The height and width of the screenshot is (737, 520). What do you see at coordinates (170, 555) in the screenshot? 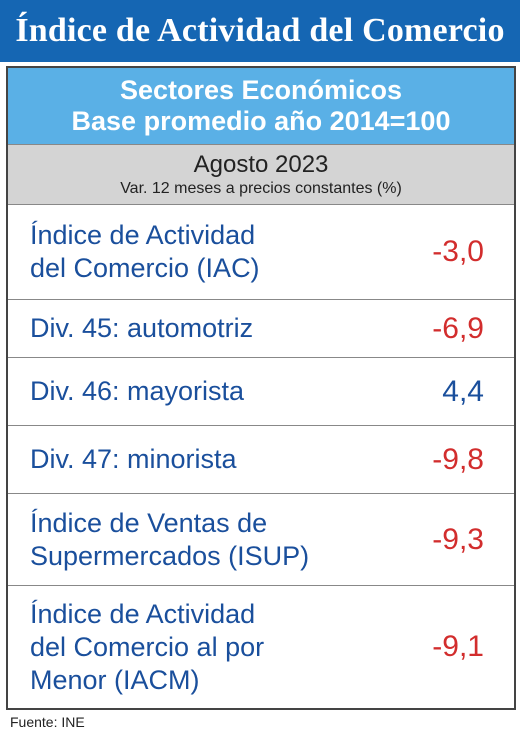
I see `row-label-line: Supermercados (ISUP)` at bounding box center [170, 555].